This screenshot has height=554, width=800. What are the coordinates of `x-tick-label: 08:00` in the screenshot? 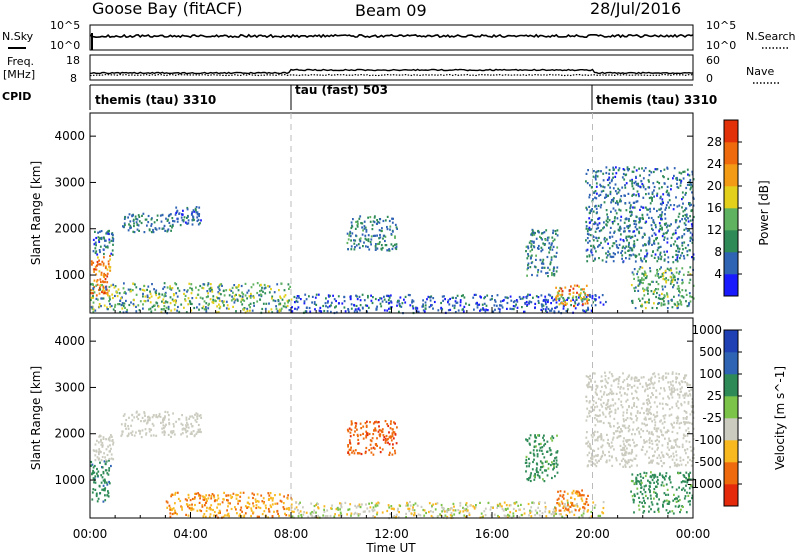 It's located at (291, 534).